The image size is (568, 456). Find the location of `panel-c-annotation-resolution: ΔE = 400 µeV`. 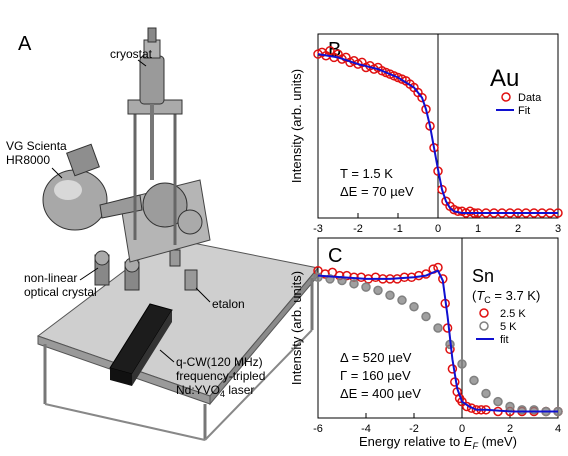

panel-c-annotation-resolution: ΔE = 400 µeV is located at coordinates (380, 393).